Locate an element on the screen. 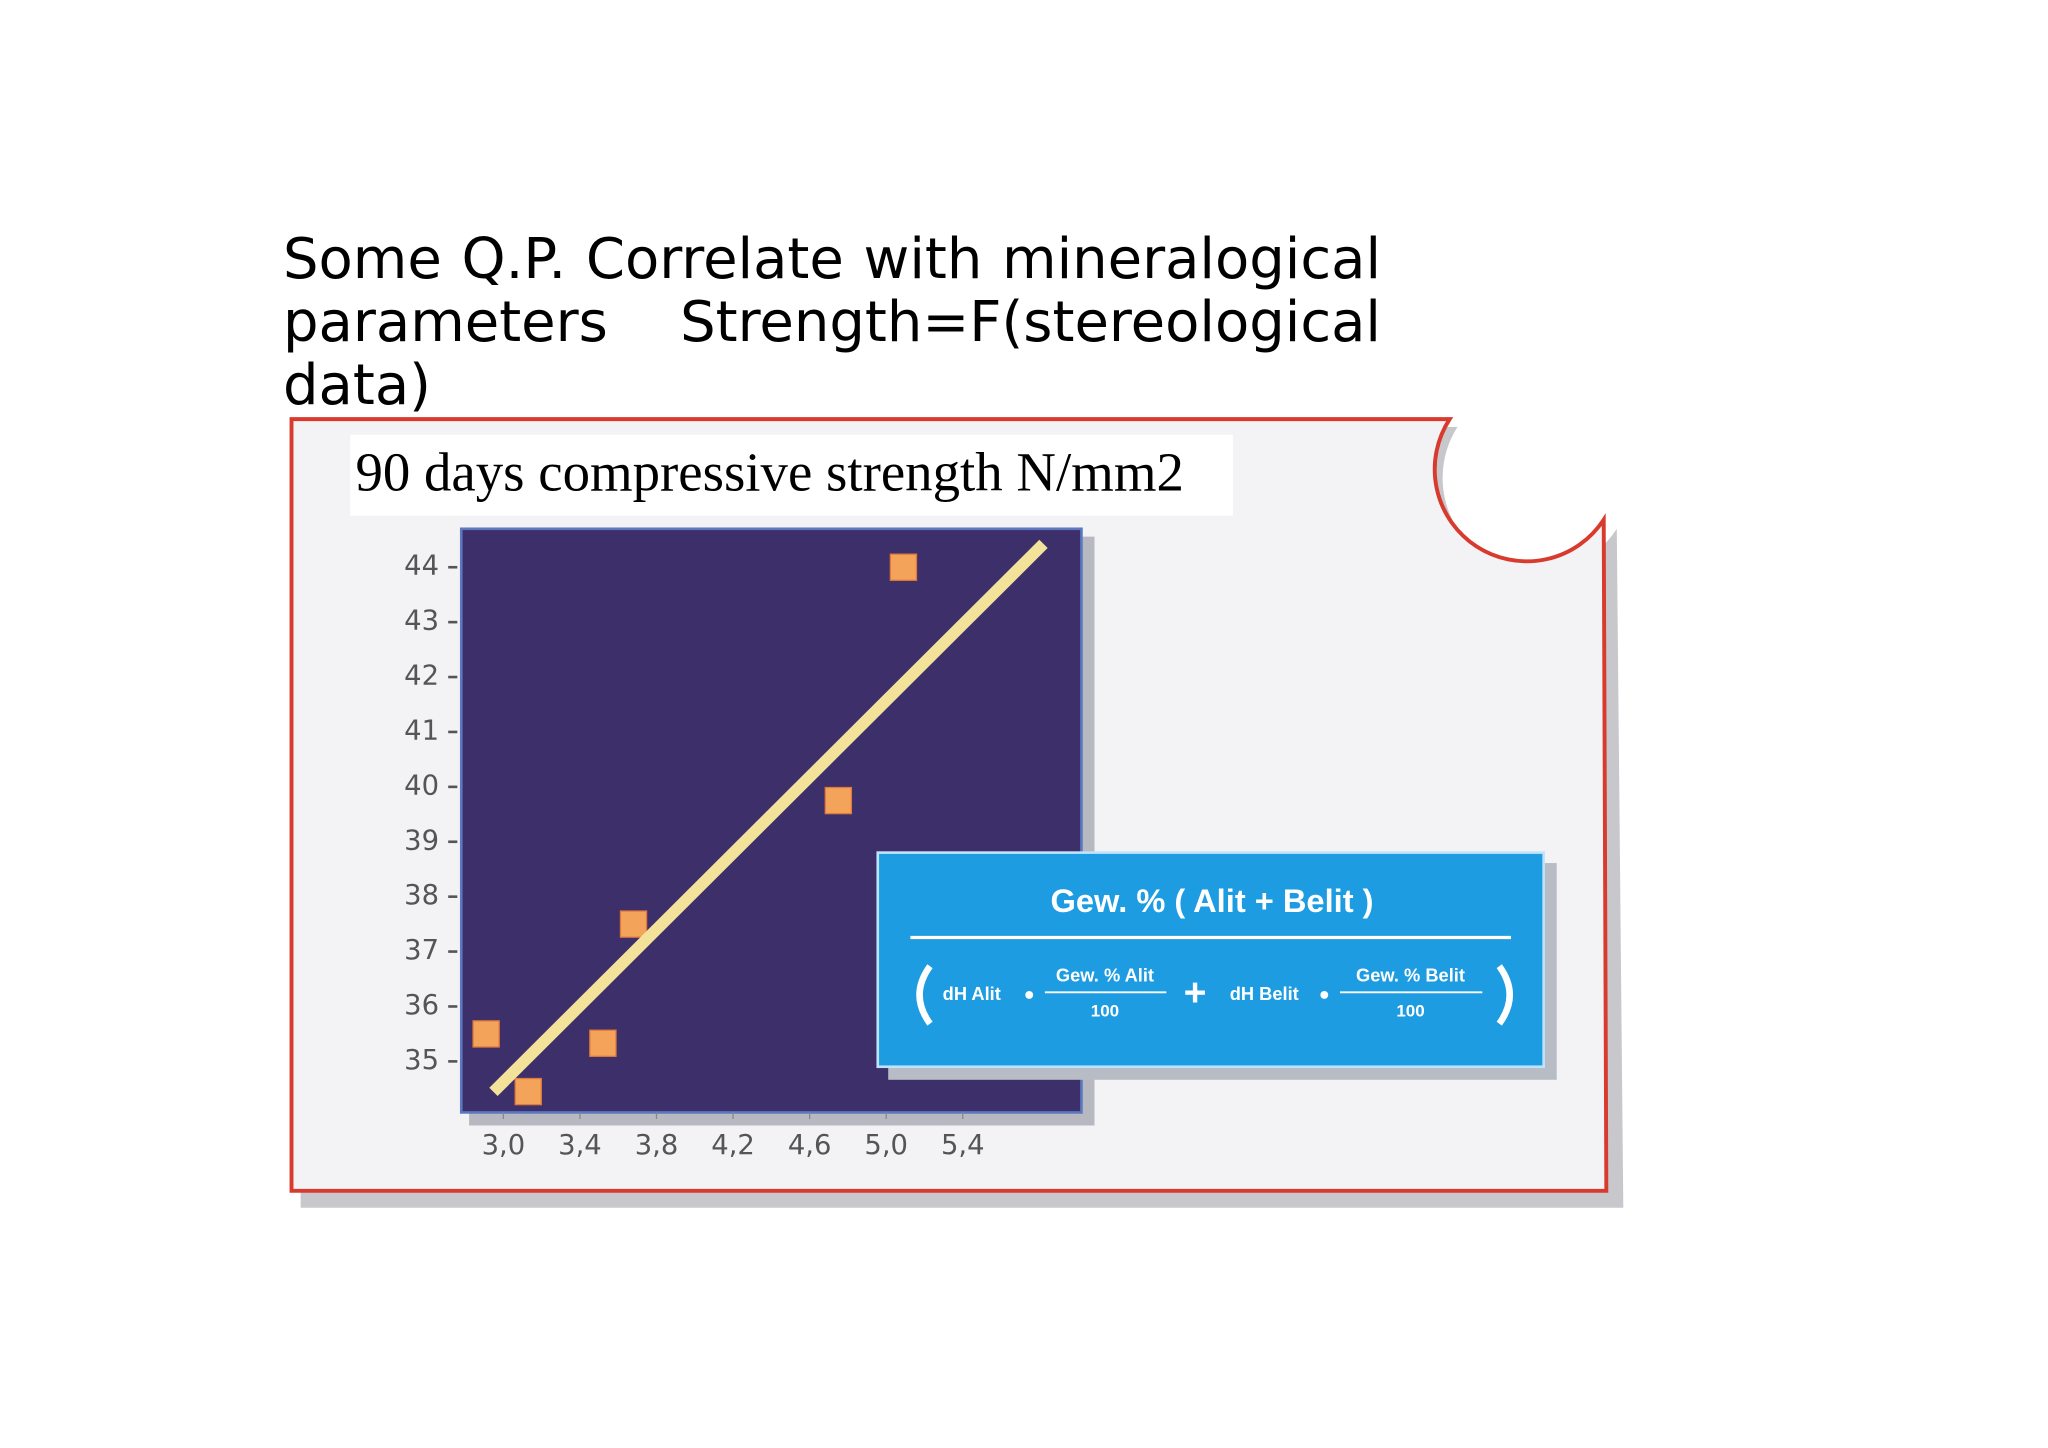  formula-numerator: Gew. % ( Alit + Belit ) is located at coordinates (1212, 900).